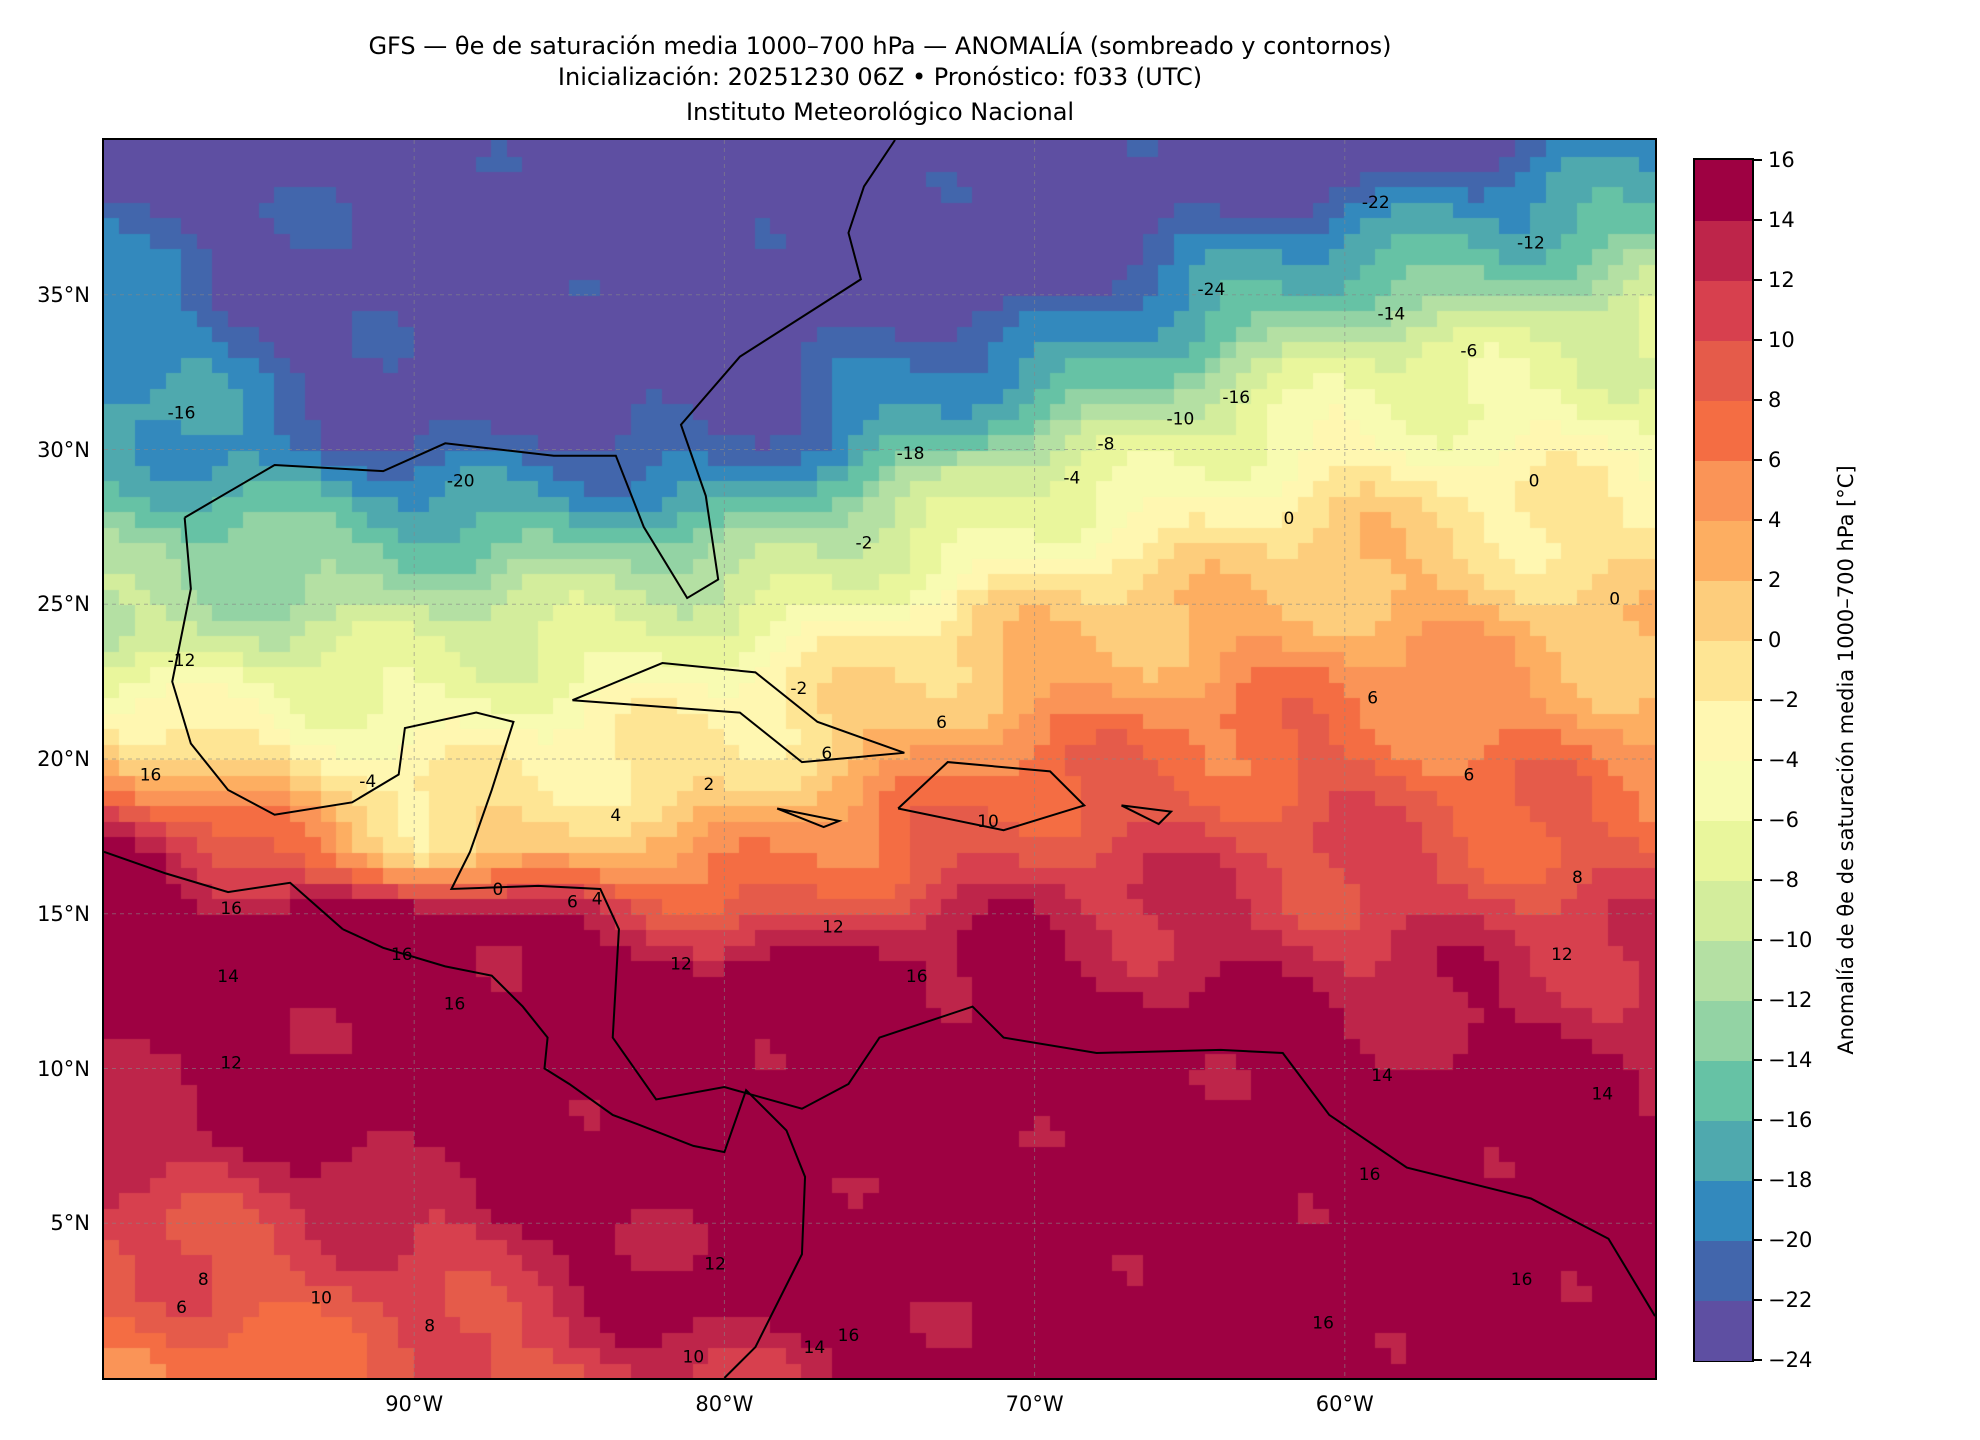 The height and width of the screenshot is (1440, 1980). Describe the element at coordinates (724, 1404) in the screenshot. I see `x-tick-label: 80°W` at that location.